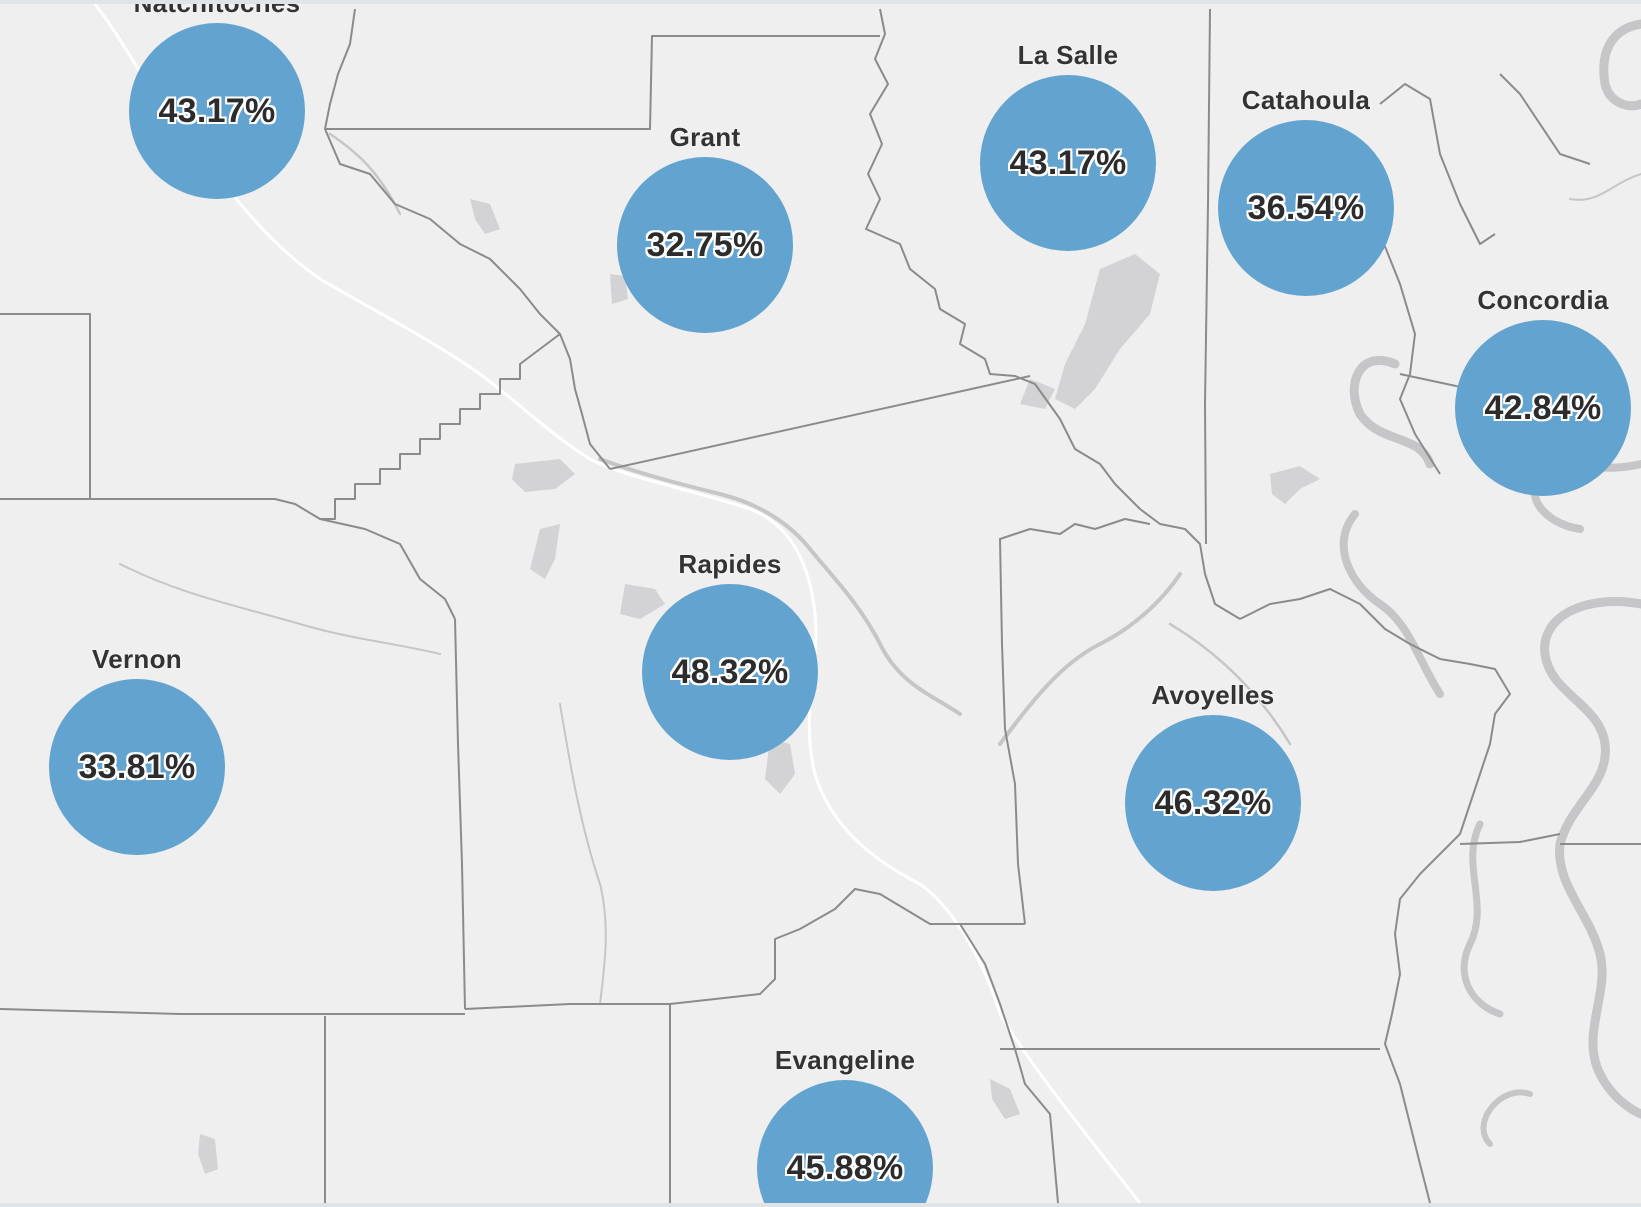  I want to click on value-bubble: 36.54%, so click(1306, 208).